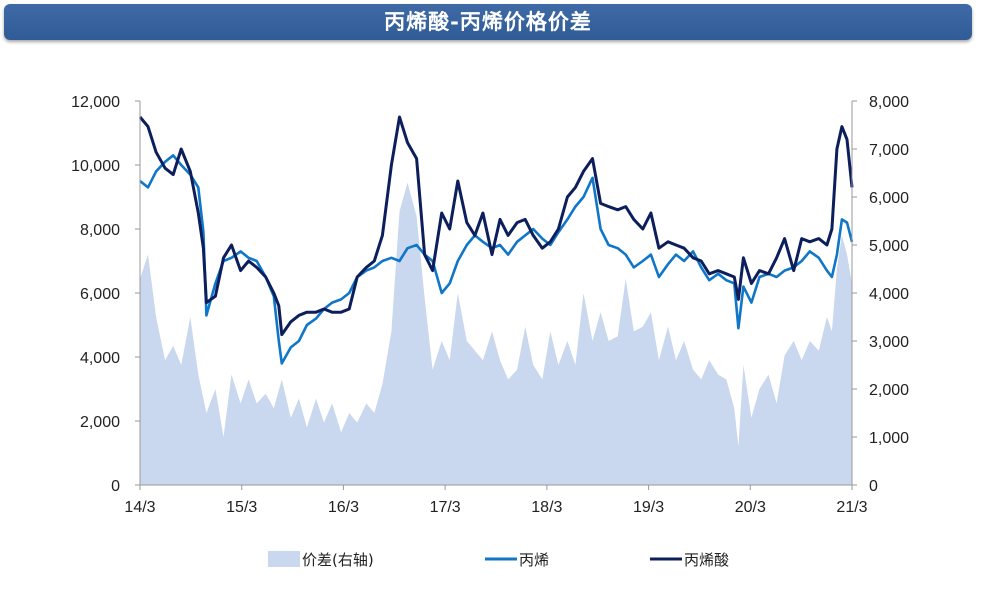  Describe the element at coordinates (706, 560) in the screenshot. I see `legend-label: 丙烯酸` at that location.